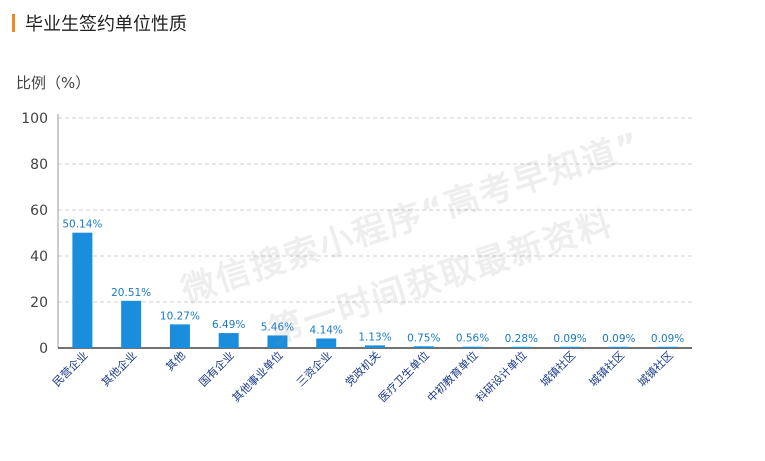  What do you see at coordinates (82, 225) in the screenshot?
I see `data-label: 50.14%` at bounding box center [82, 225].